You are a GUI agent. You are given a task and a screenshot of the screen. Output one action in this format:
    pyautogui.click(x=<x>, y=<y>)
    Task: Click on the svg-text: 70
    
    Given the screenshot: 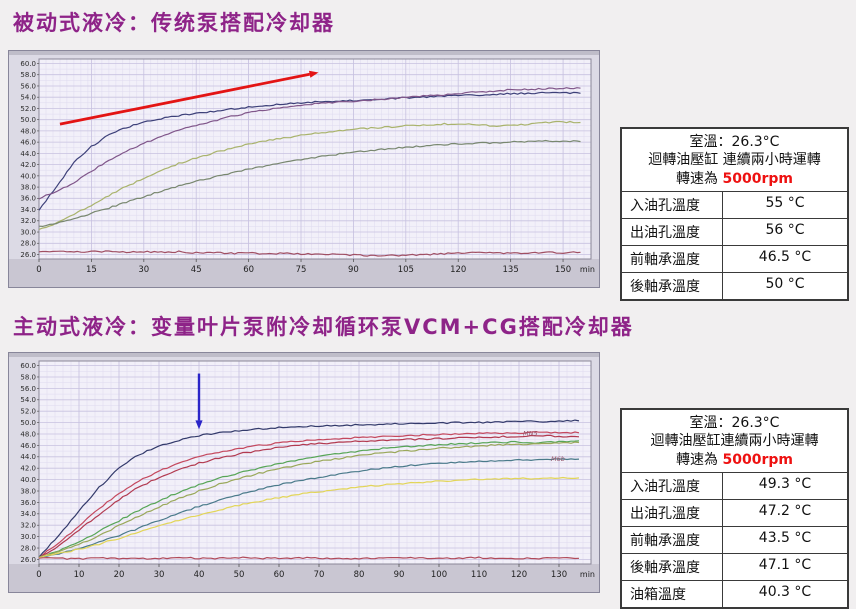 What is the action you would take?
    pyautogui.click(x=319, y=575)
    